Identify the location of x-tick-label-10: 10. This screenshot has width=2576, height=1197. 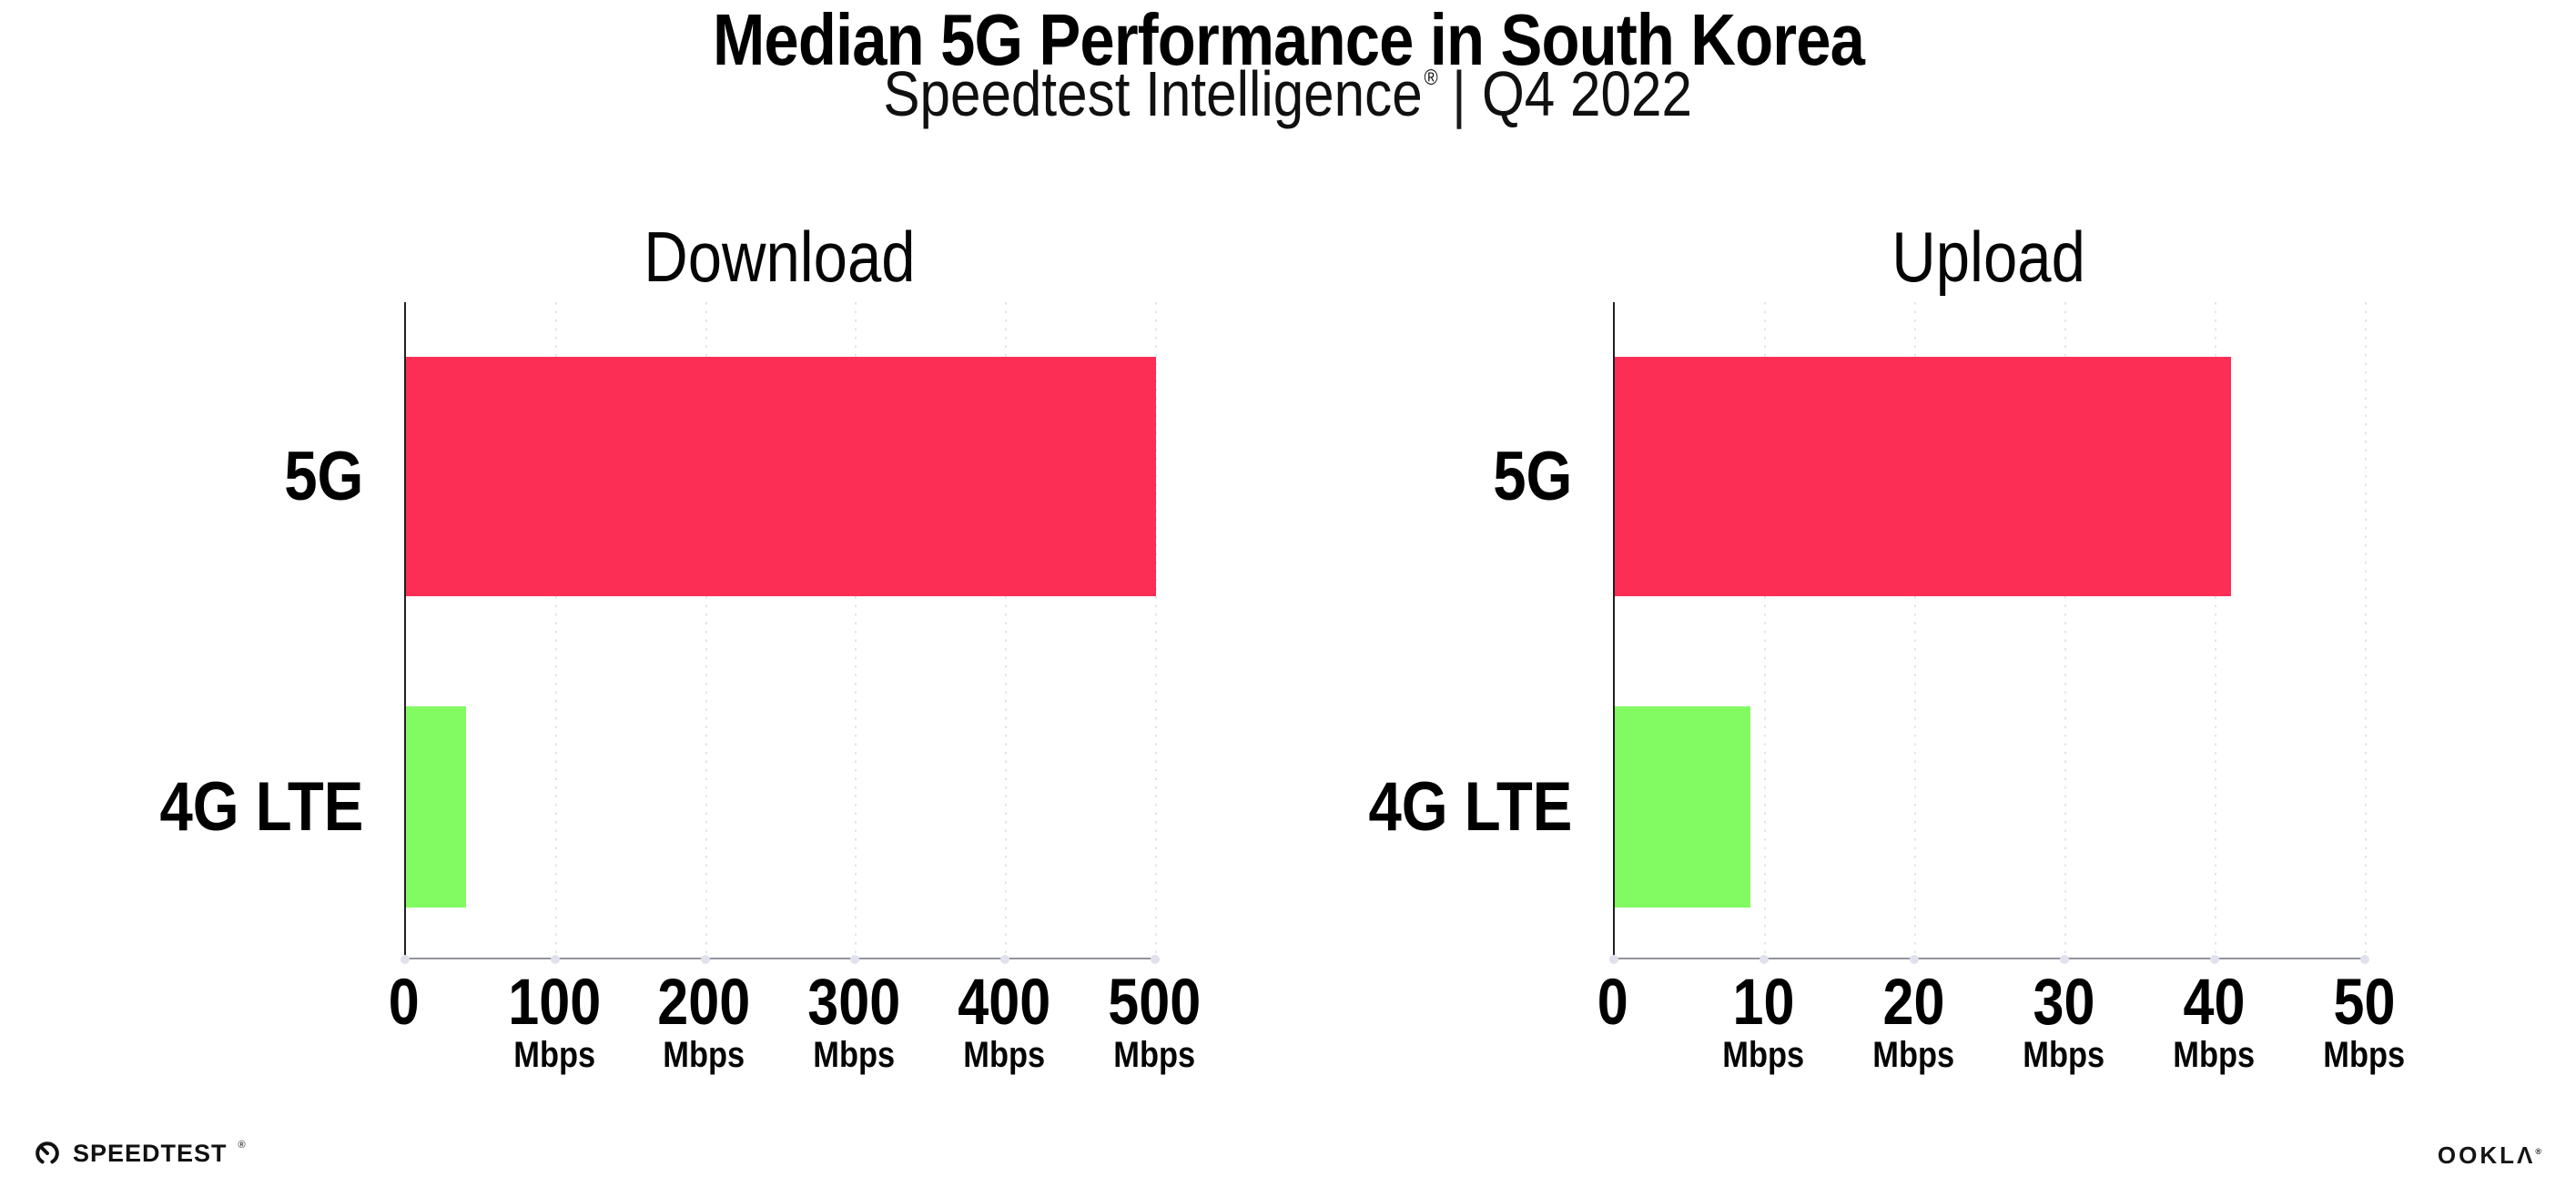
(1763, 1002).